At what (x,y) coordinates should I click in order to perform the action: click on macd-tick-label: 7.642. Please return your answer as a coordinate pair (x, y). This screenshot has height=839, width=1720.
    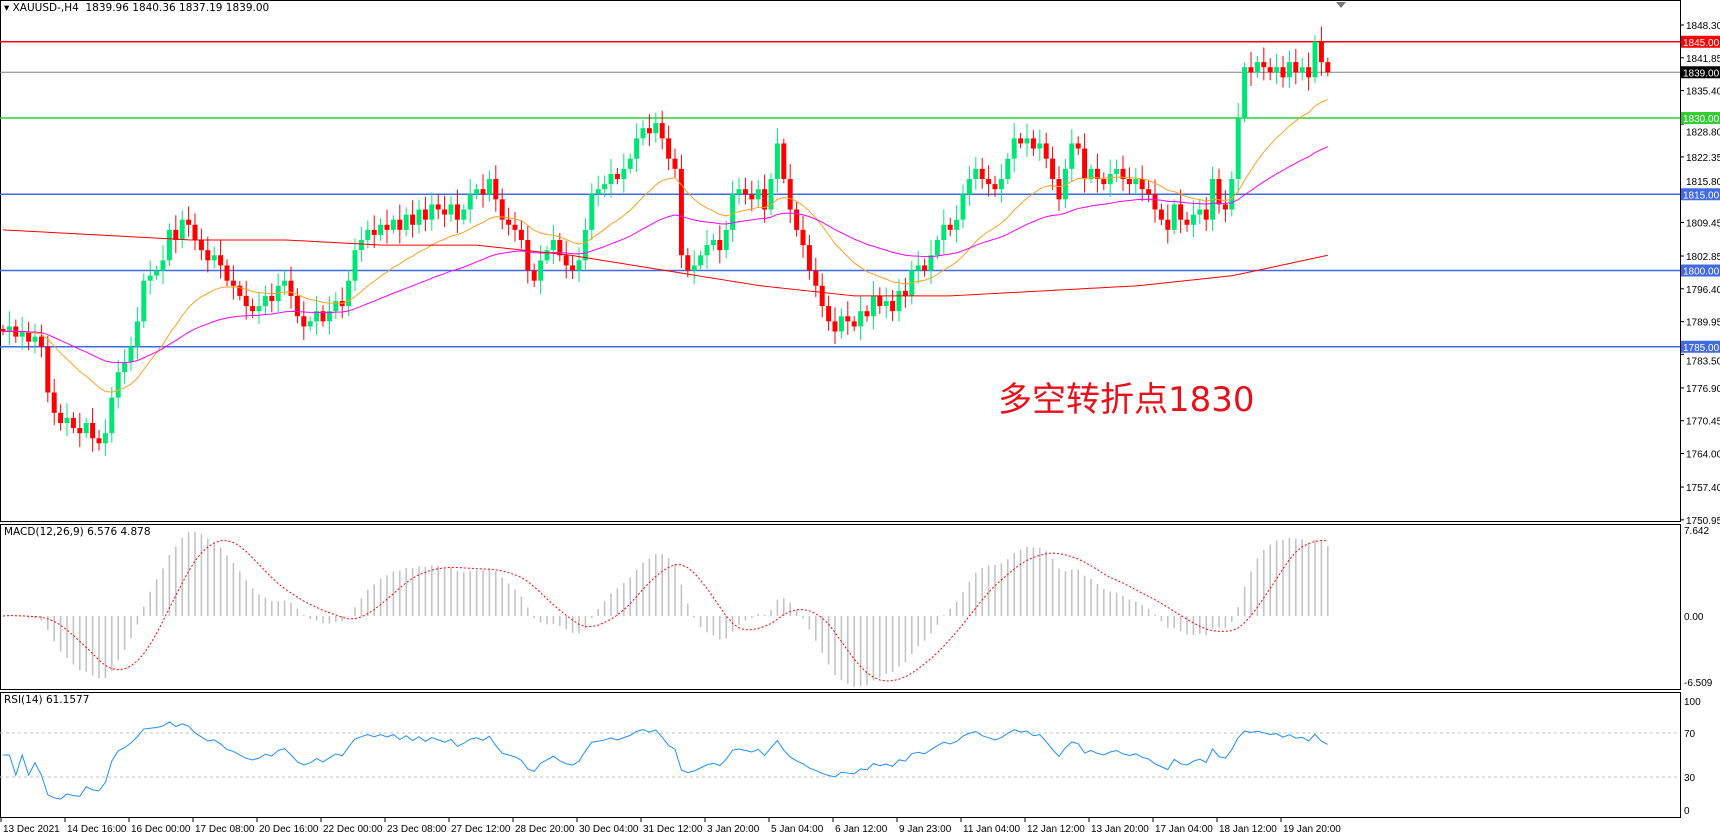
    Looking at the image, I should click on (1696, 531).